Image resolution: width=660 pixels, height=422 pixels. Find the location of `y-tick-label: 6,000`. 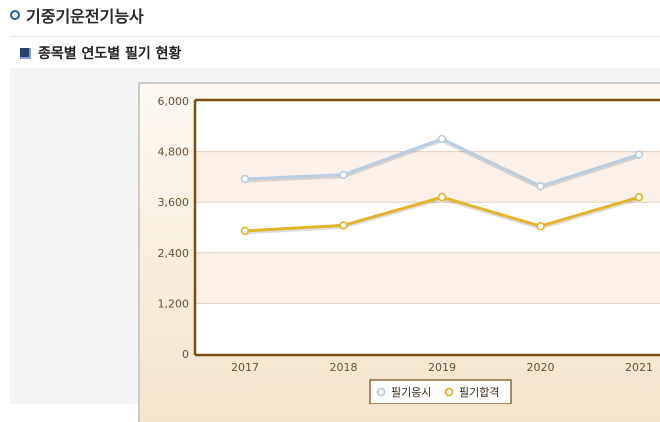

y-tick-label: 6,000 is located at coordinates (174, 101).